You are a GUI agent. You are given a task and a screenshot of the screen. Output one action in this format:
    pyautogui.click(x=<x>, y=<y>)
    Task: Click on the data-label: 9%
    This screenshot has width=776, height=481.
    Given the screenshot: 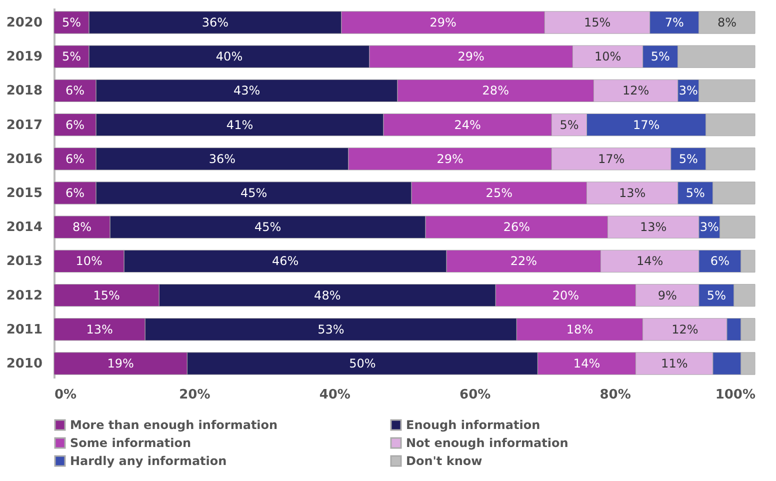 What is the action you would take?
    pyautogui.click(x=667, y=295)
    